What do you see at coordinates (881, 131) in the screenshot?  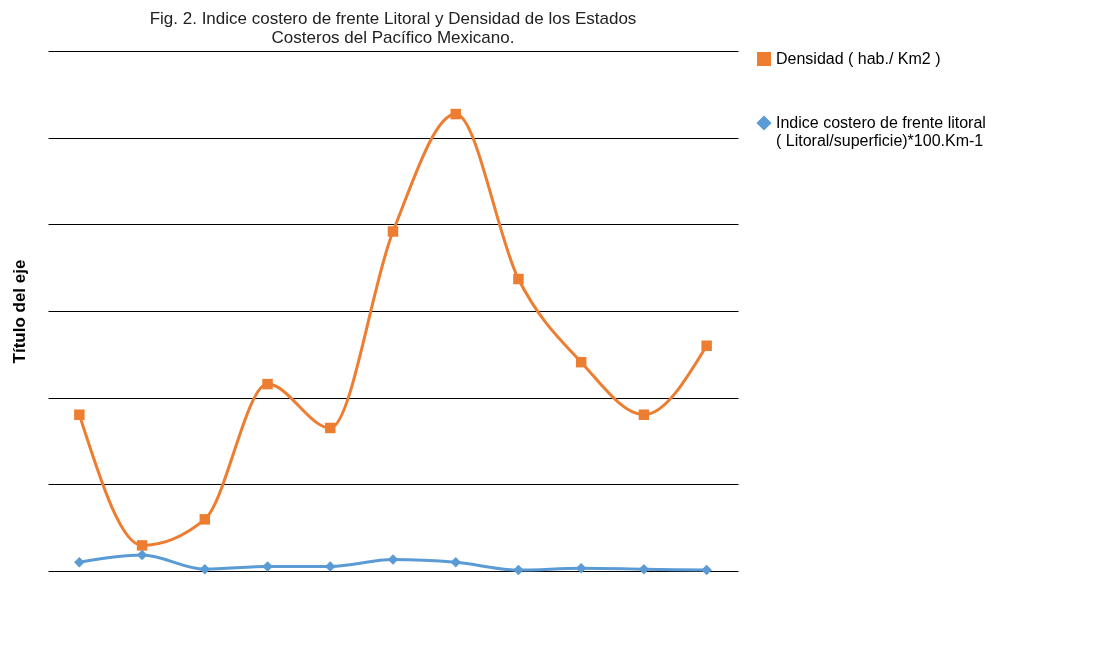 I see `legend-label: Indice costero de frente litoral ( Litoral/superficie)*100.Km-1` at bounding box center [881, 131].